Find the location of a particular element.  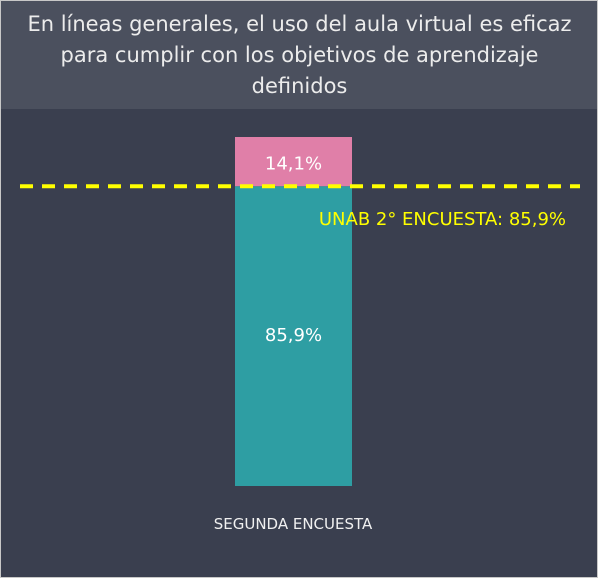

data-label: 14,1% is located at coordinates (293, 164).